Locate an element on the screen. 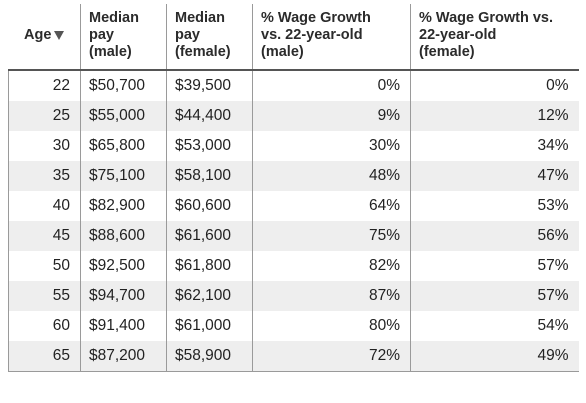  table-row: 50 $92,500 $61,800 82% 57% is located at coordinates (293, 266).